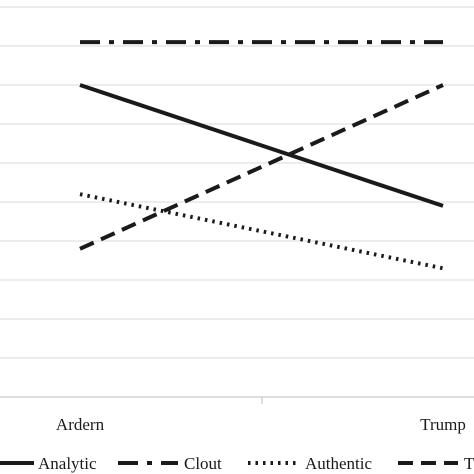 This screenshot has height=474, width=474. Describe the element at coordinates (237, 463) in the screenshot. I see `legend: Analytic Clout Authentic T` at that location.